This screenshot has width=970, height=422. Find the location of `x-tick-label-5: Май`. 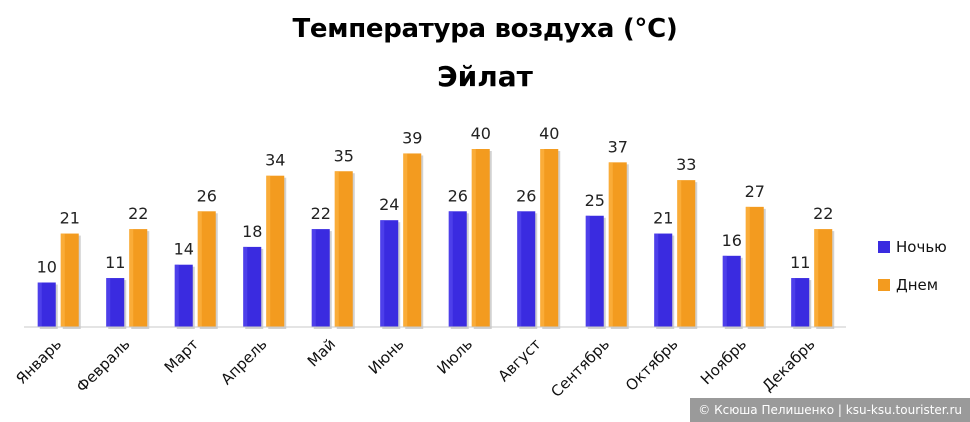

x-tick-label-5: Май is located at coordinates (321, 352).